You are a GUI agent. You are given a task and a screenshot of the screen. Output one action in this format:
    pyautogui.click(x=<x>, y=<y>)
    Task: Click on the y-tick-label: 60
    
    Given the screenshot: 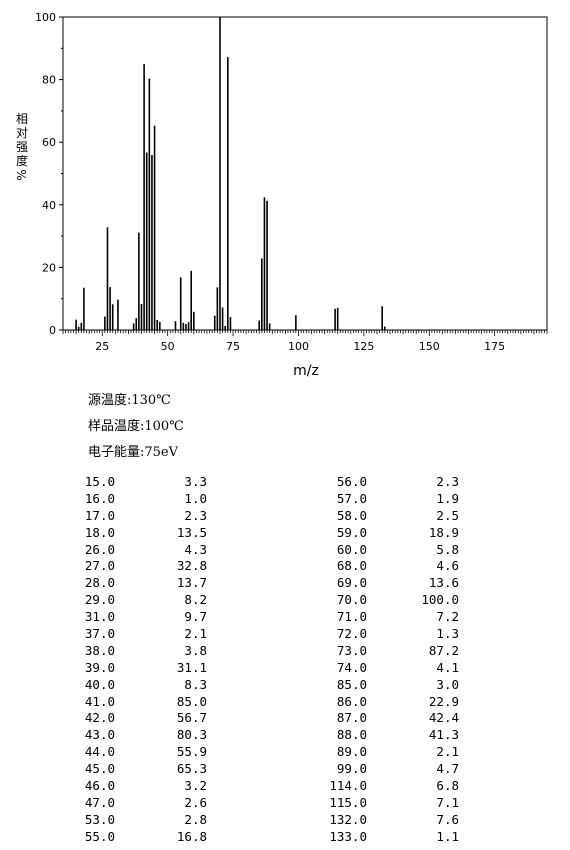 What is the action you would take?
    pyautogui.click(x=49, y=142)
    